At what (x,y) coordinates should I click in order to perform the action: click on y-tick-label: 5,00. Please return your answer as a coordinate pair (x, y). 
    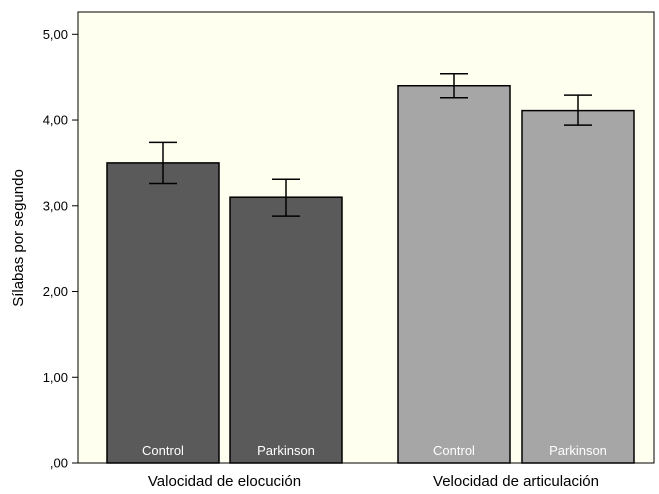
    Looking at the image, I should click on (55, 34).